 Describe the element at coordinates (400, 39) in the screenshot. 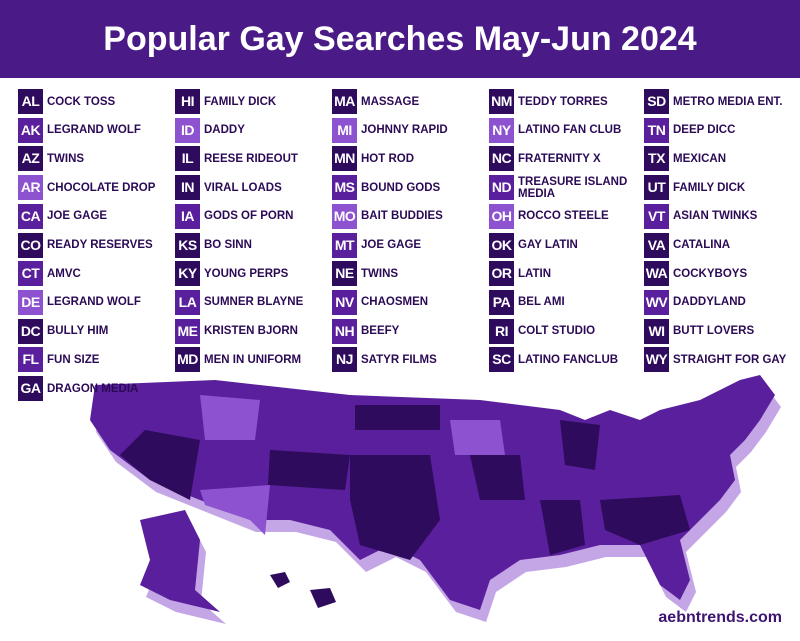

I see `page-title: Popular Gay Searches May-Jun 2024` at that location.